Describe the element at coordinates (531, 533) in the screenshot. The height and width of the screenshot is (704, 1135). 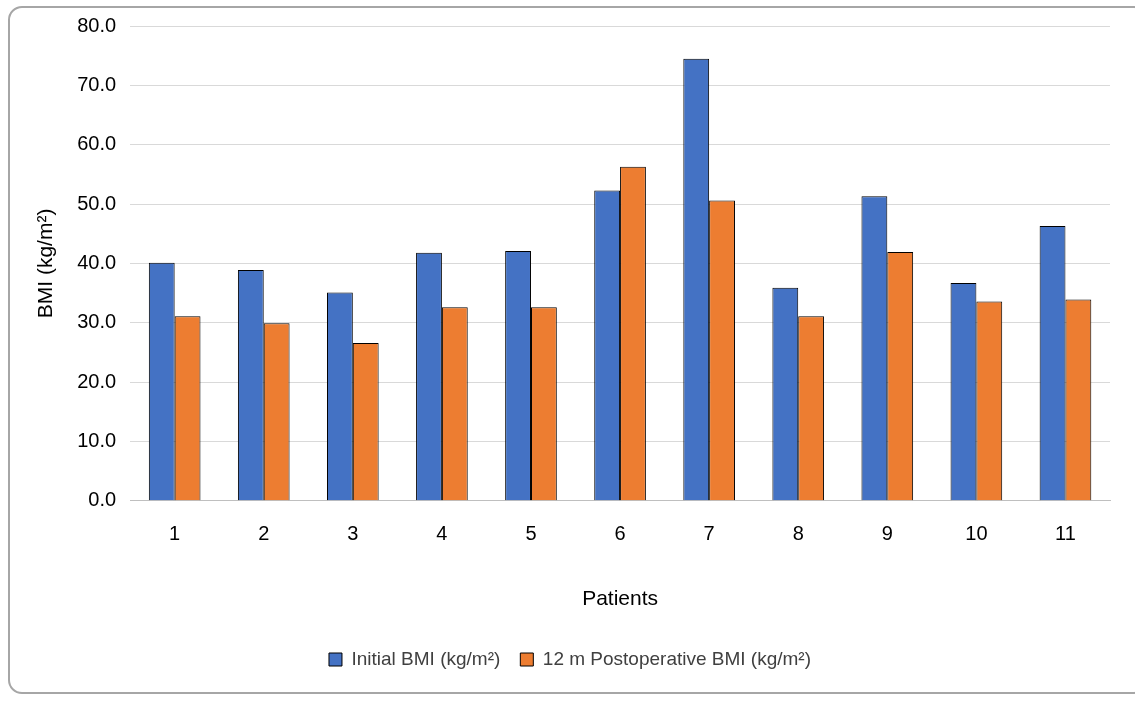
I see `x-tick-label: 5` at that location.